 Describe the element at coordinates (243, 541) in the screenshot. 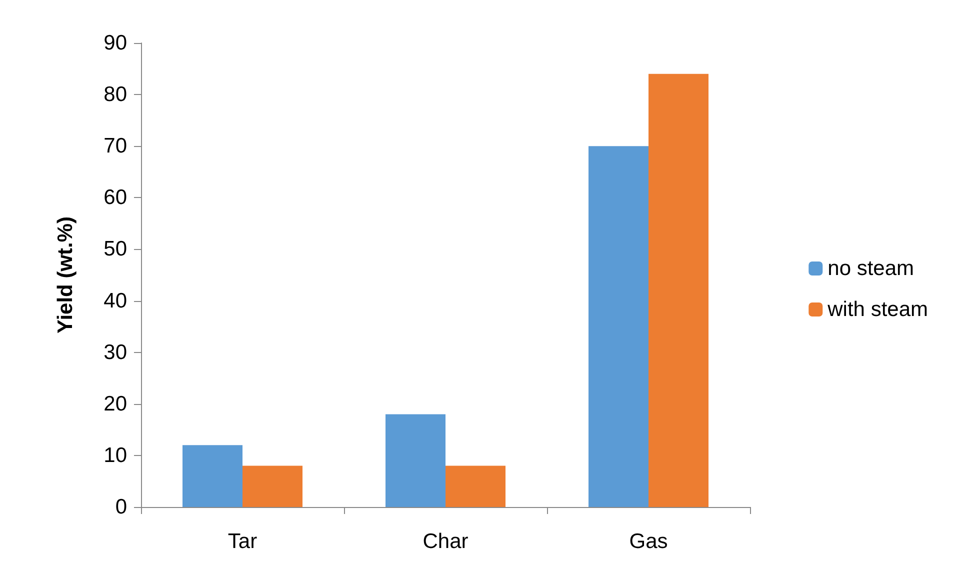

I see `x-tick-label: Tar` at that location.